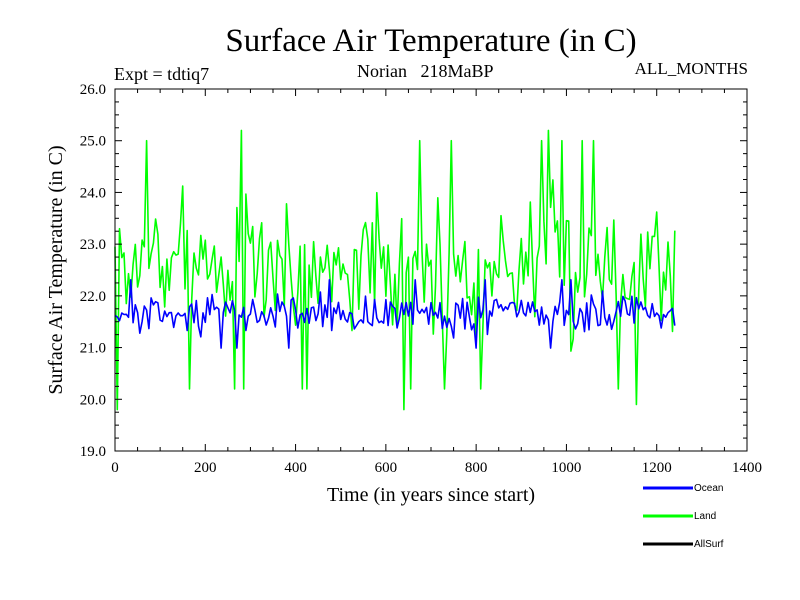  Describe the element at coordinates (115, 468) in the screenshot. I see `x-tick-label: 0` at that location.